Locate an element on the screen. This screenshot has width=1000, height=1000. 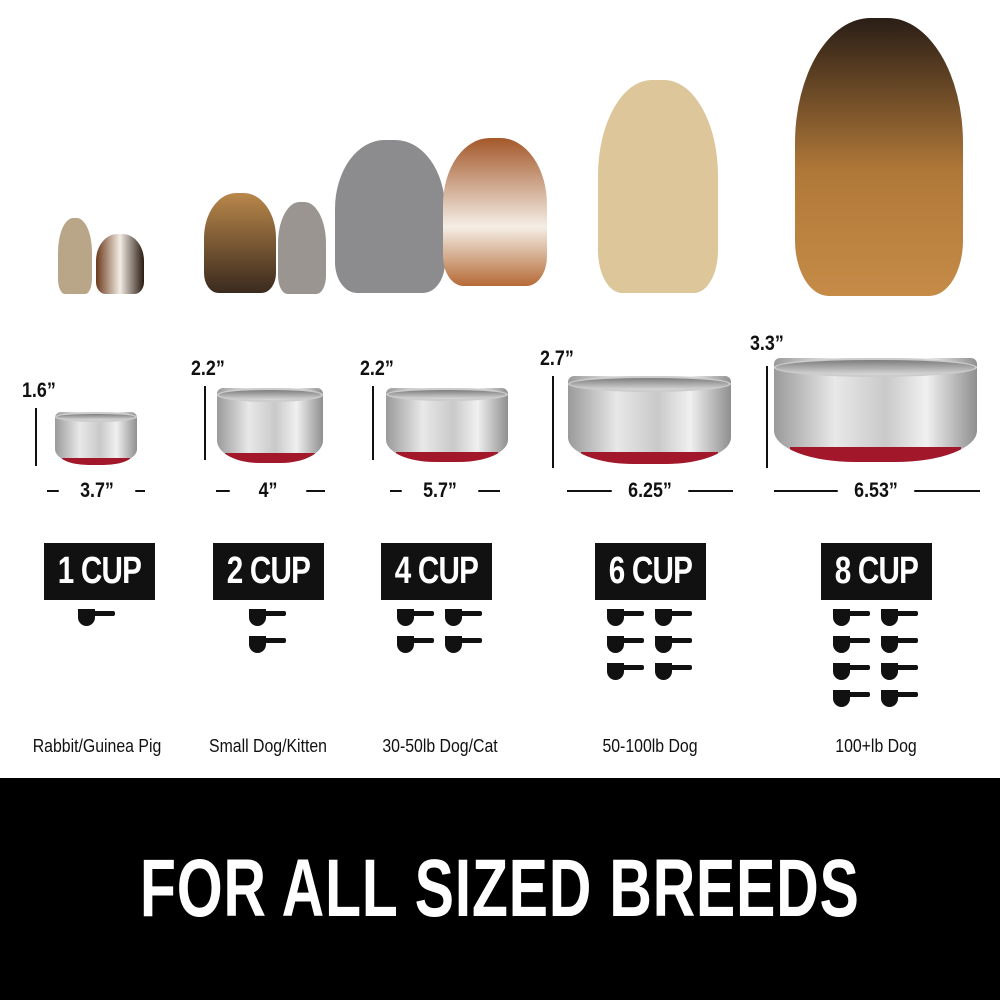
breed-label: Small Dog/Kitten is located at coordinates (268, 746).